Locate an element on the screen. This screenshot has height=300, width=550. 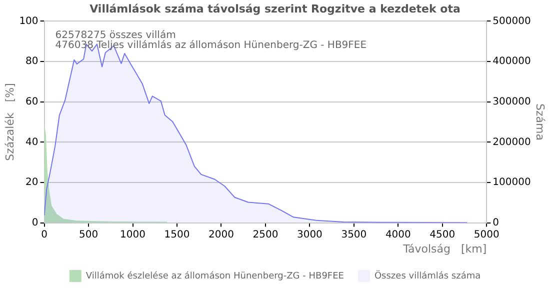
x-tick-label: 5000 is located at coordinates (487, 234).